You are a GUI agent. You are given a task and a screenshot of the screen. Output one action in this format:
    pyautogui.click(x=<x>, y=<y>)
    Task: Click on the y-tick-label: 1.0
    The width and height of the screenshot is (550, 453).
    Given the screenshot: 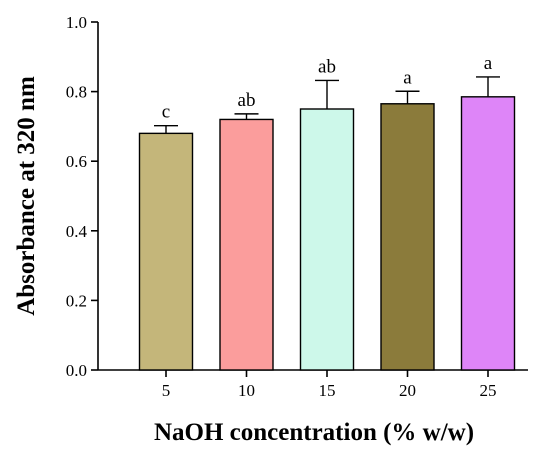 What is the action you would take?
    pyautogui.click(x=76, y=22)
    